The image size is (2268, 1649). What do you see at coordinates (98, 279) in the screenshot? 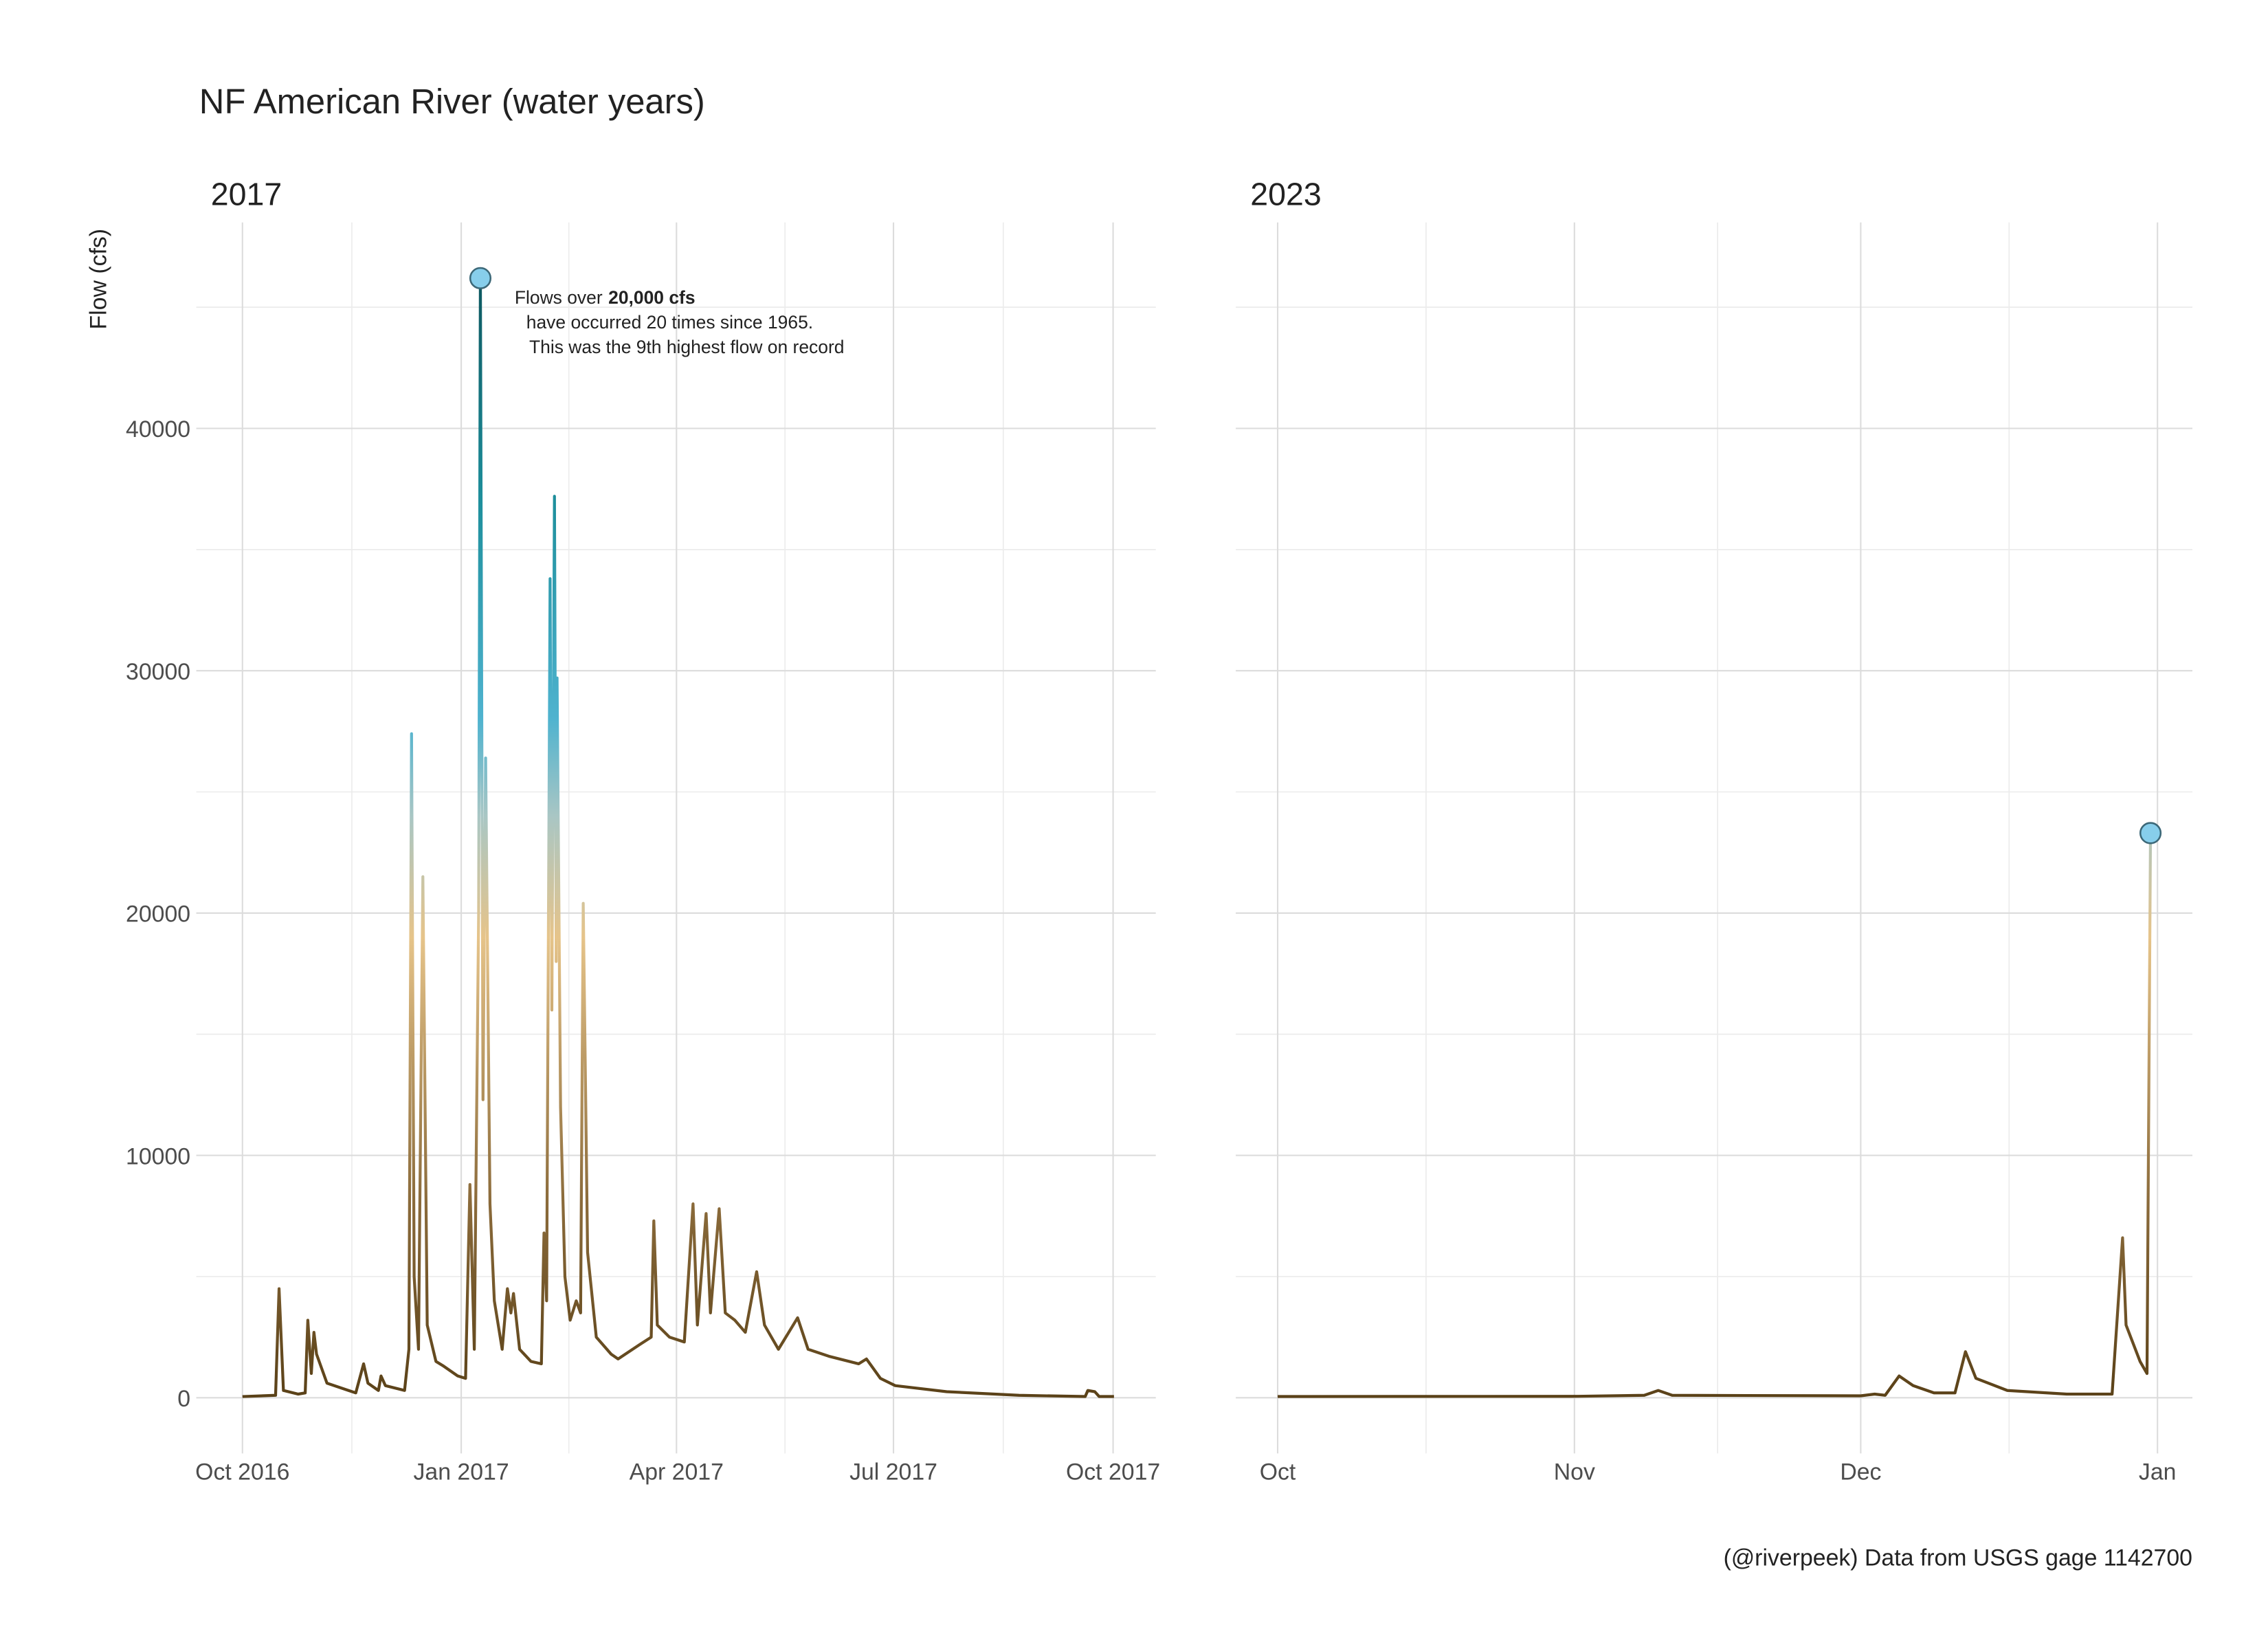
I see `y-axis-label: Flow (cfs)` at bounding box center [98, 279].